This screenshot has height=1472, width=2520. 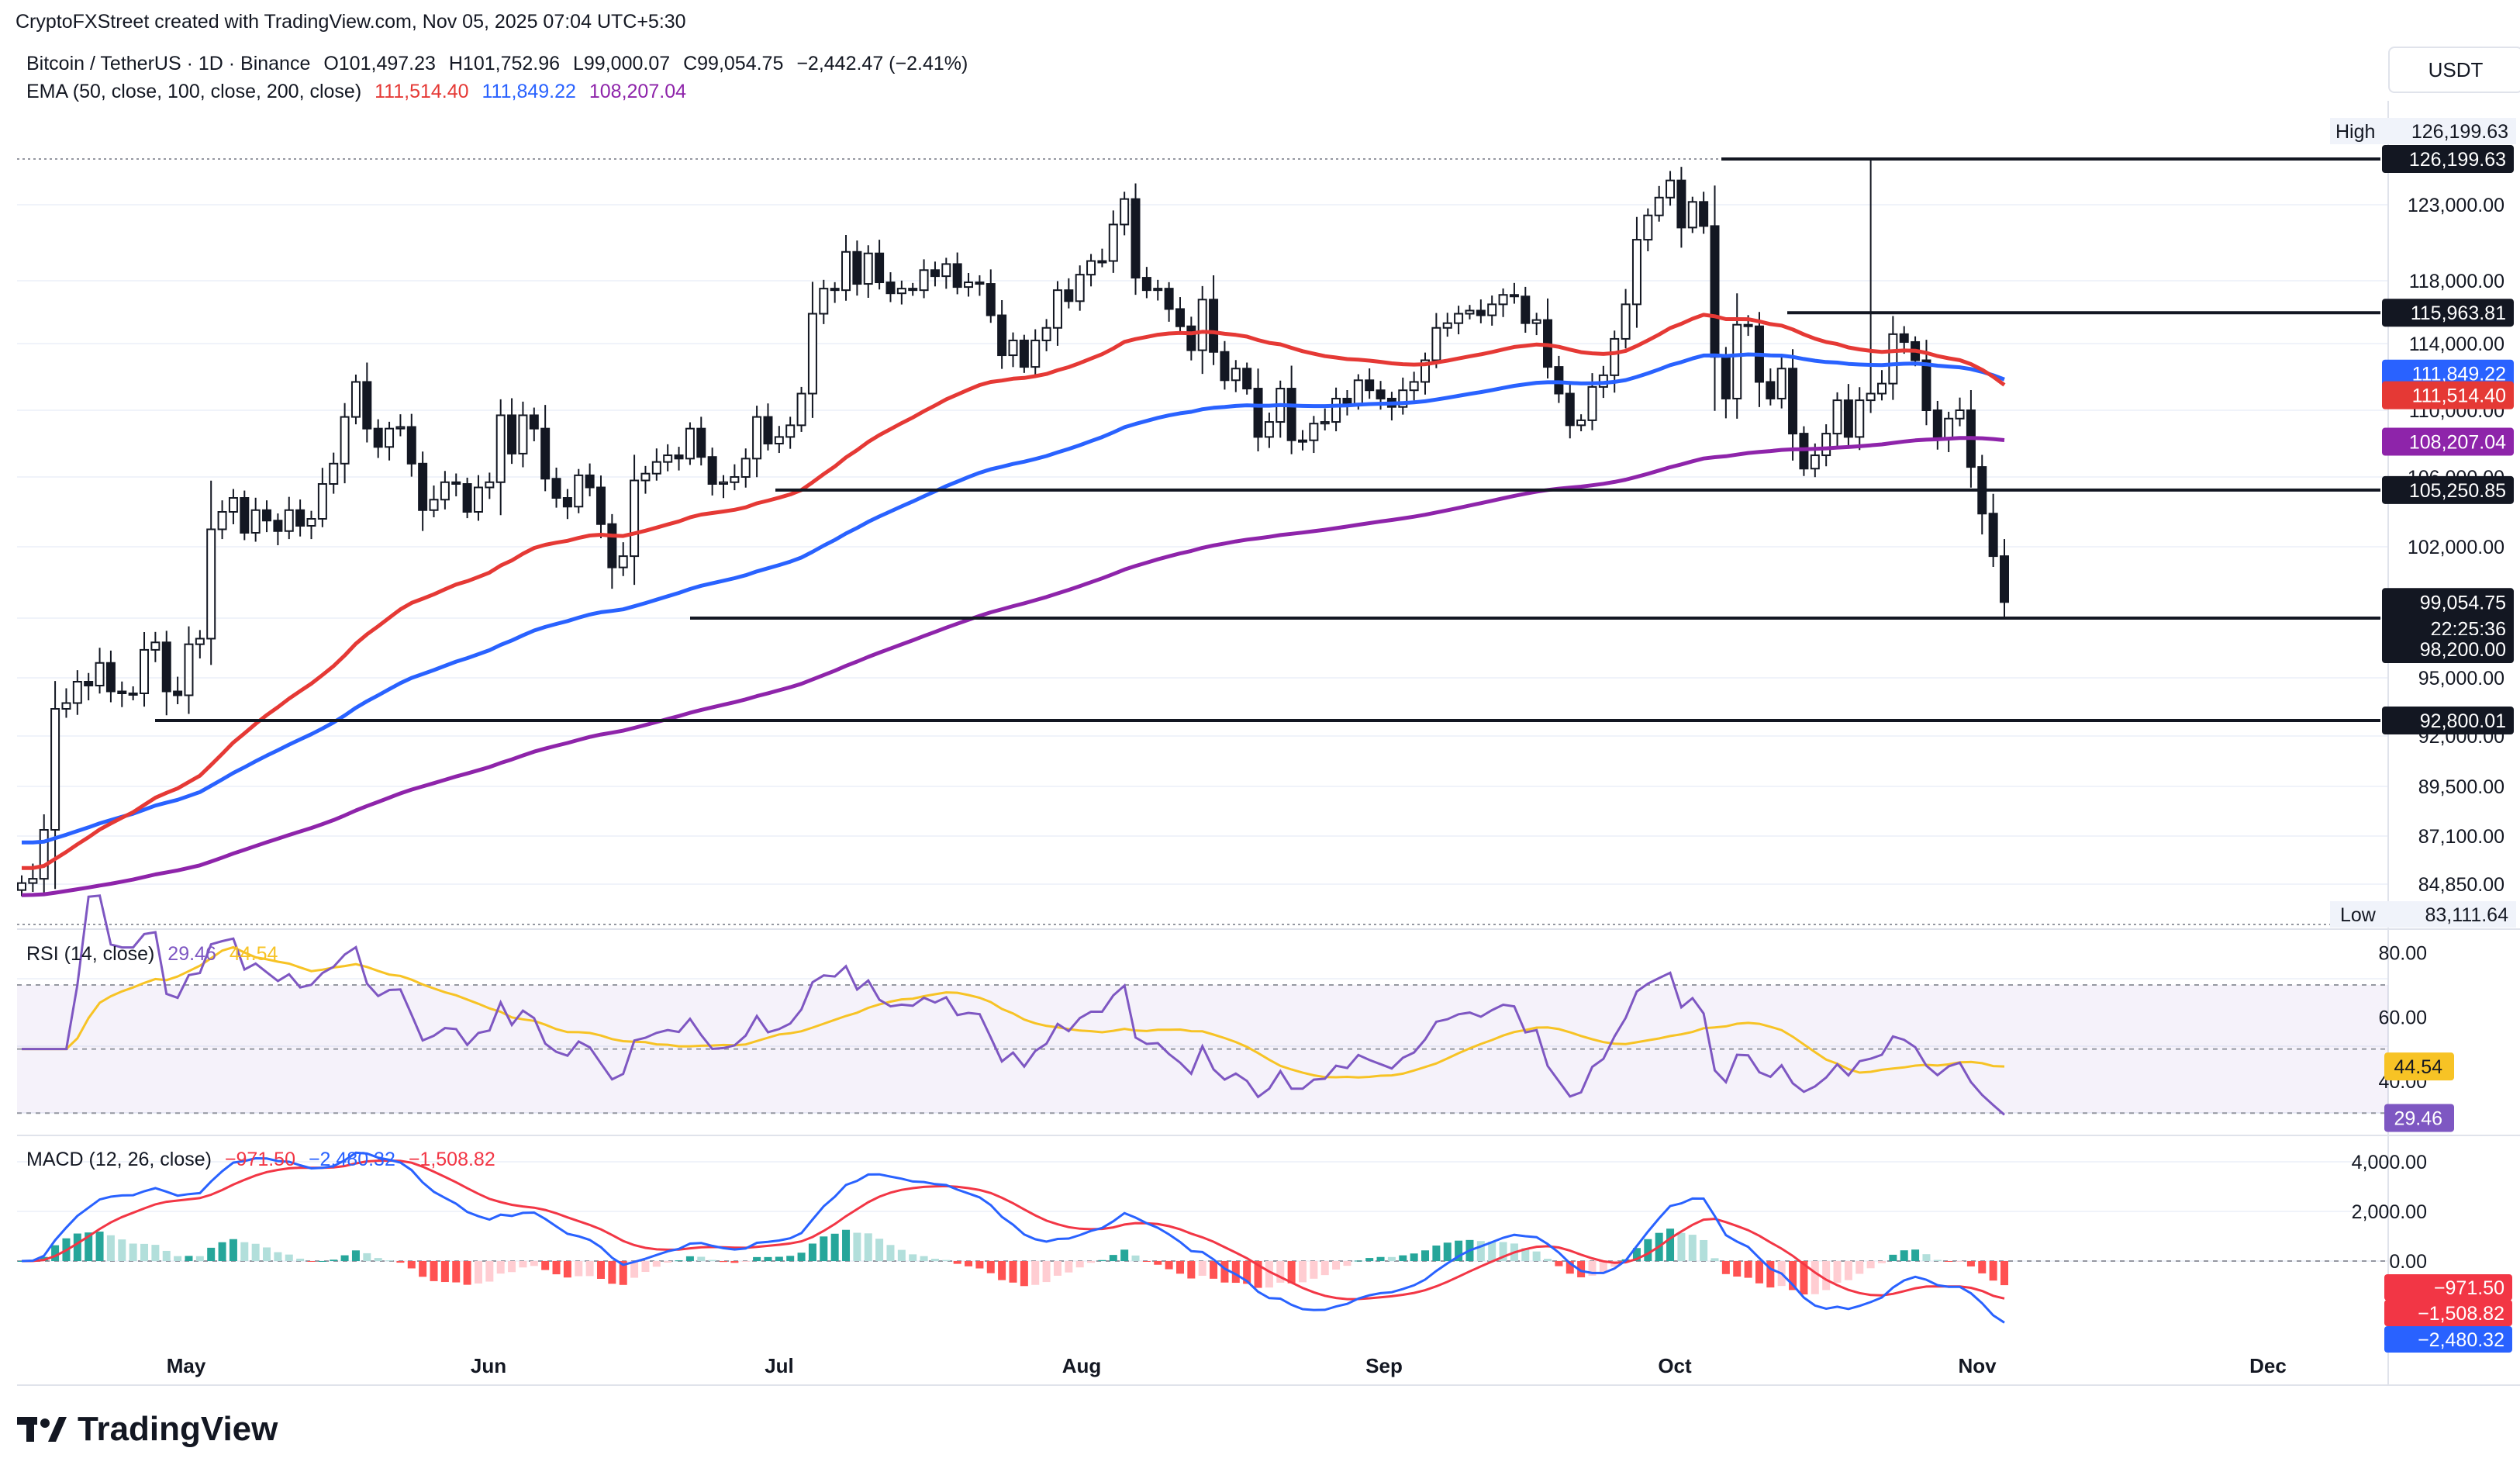 I want to click on month-label-sep: Sep, so click(x=1384, y=1365).